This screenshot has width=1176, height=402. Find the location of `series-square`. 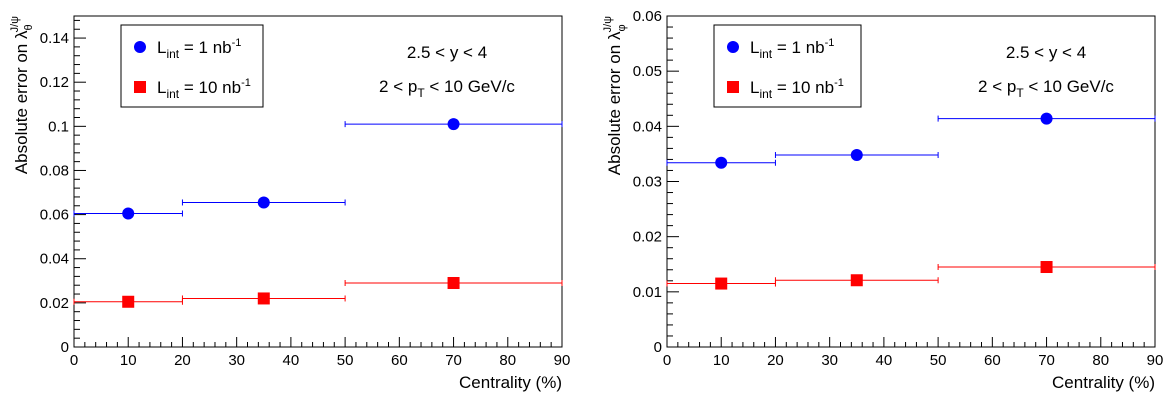

series-square is located at coordinates (911, 275).